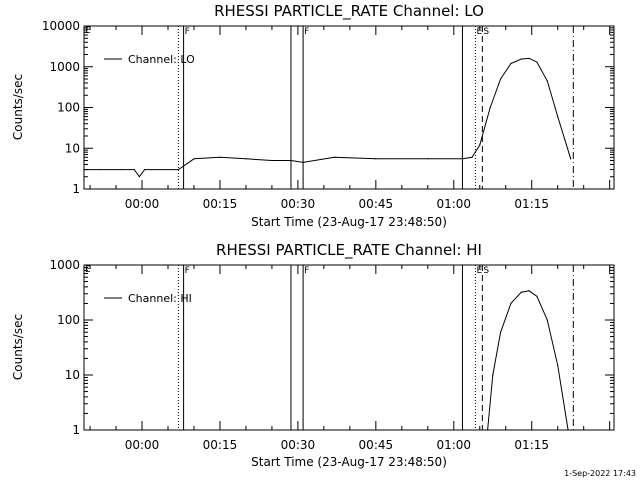 The image size is (640, 480). I want to click on legend: Channel: HI, so click(148, 298).